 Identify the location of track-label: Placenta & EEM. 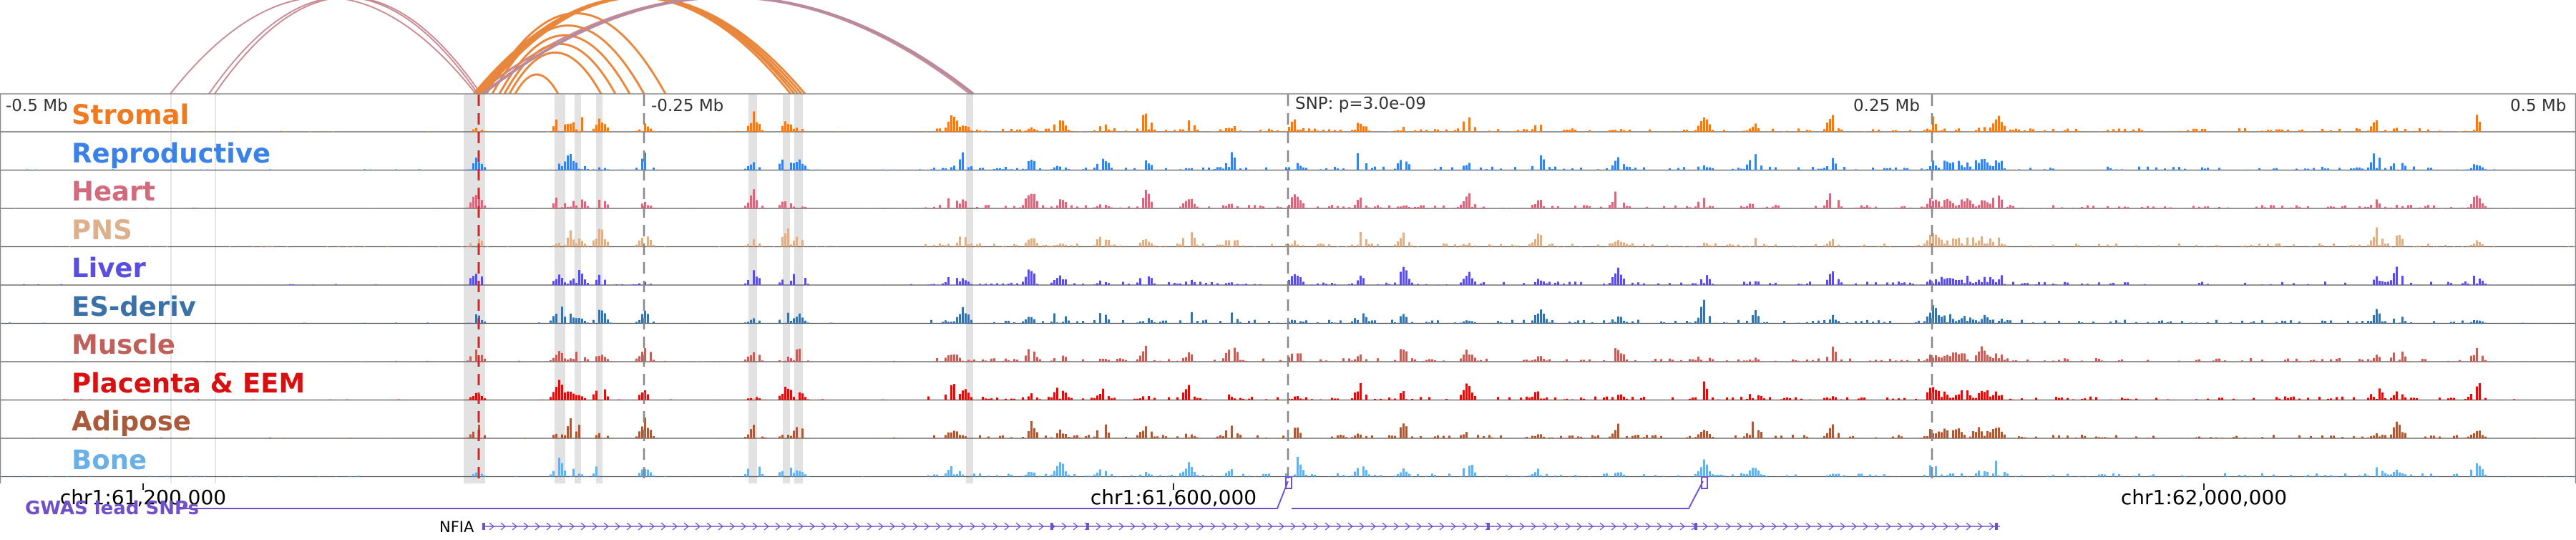
(188, 384).